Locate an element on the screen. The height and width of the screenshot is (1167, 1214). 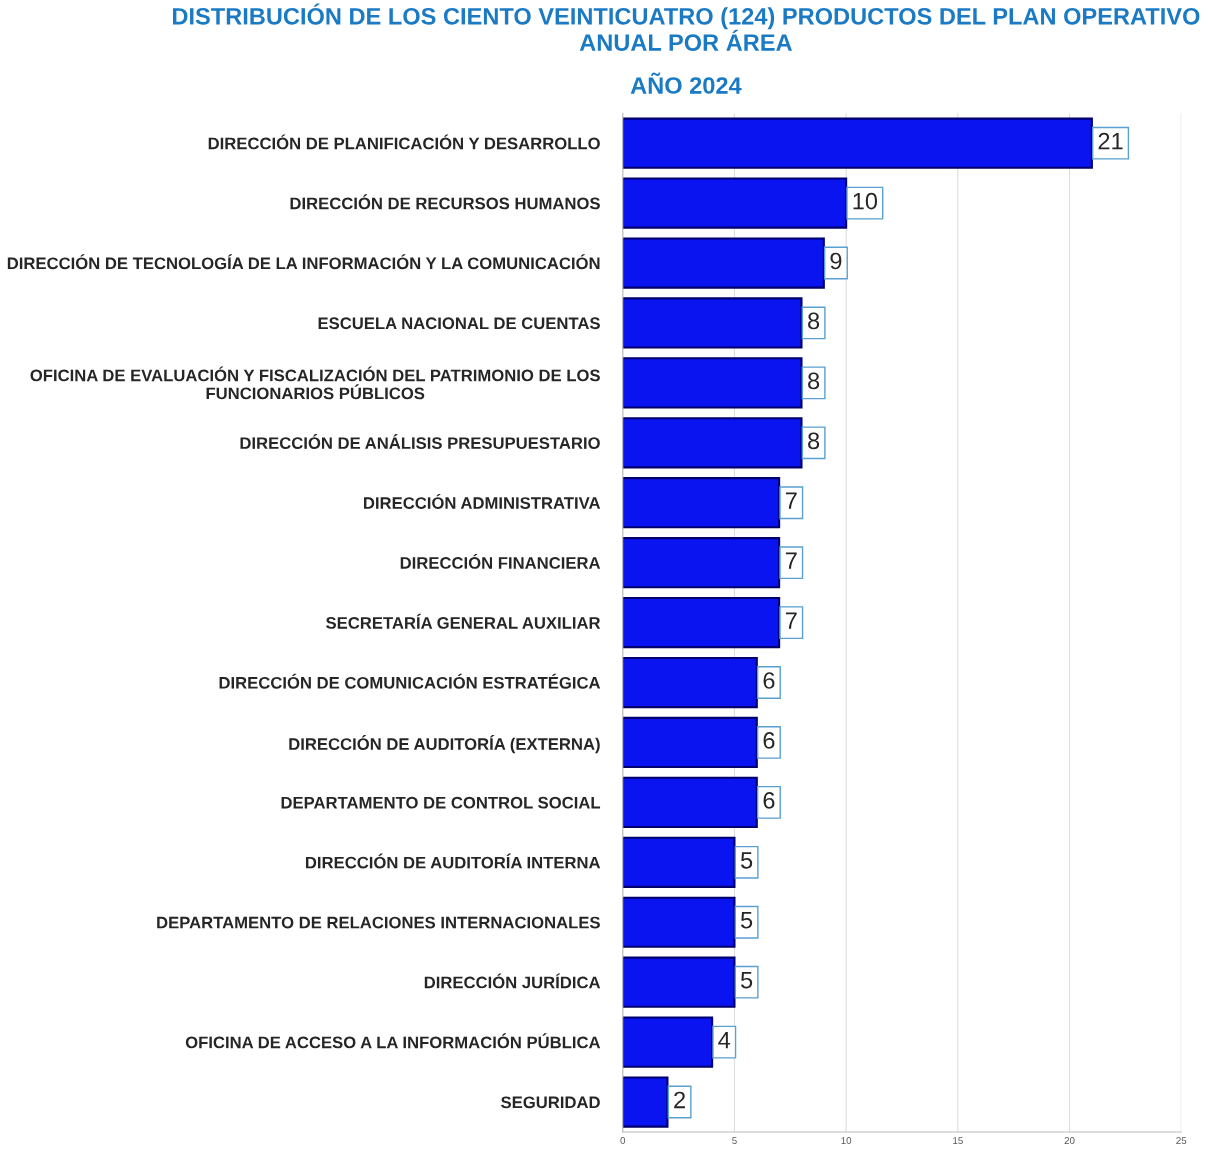
y-tick-label: SECRETARÍA GENERAL AUXILIAR is located at coordinates (463, 621).